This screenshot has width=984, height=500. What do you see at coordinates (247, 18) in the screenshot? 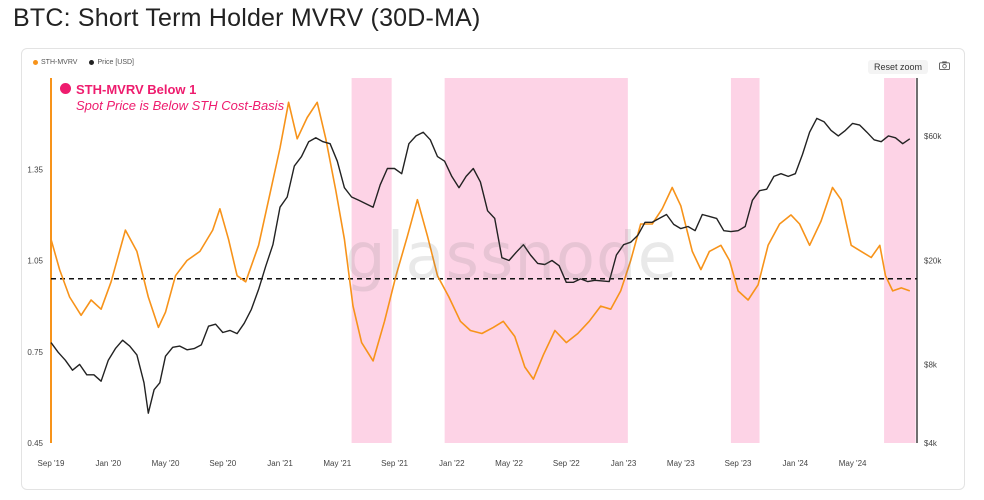
I see `page-title: BTC: Short Term Holder MVRV (30D-MA)` at bounding box center [247, 18].